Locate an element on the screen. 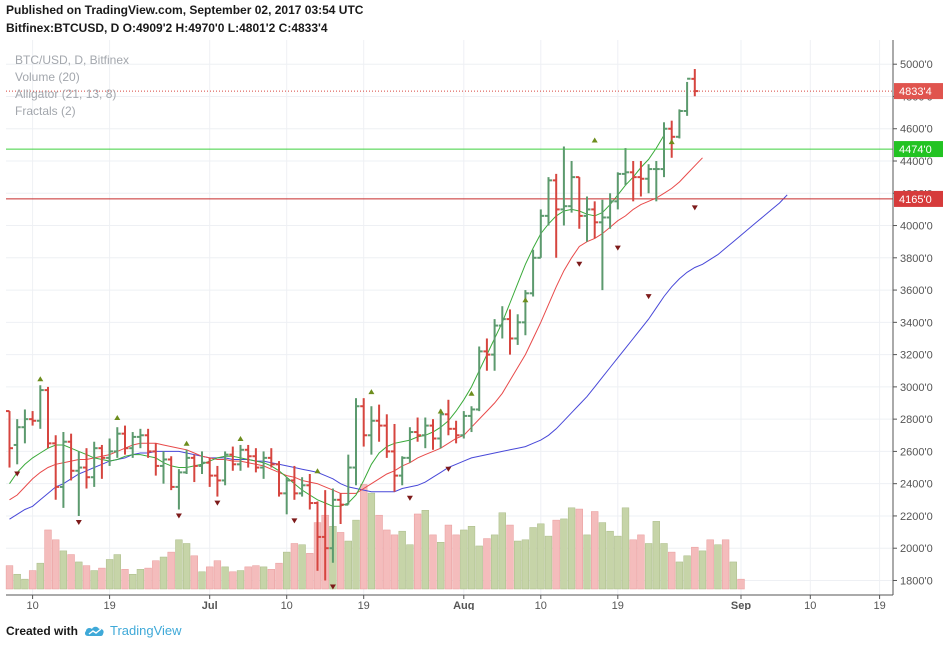 This screenshot has height=648, width=943. legend-item: Alligator (21, 13, 8) is located at coordinates (65, 94).